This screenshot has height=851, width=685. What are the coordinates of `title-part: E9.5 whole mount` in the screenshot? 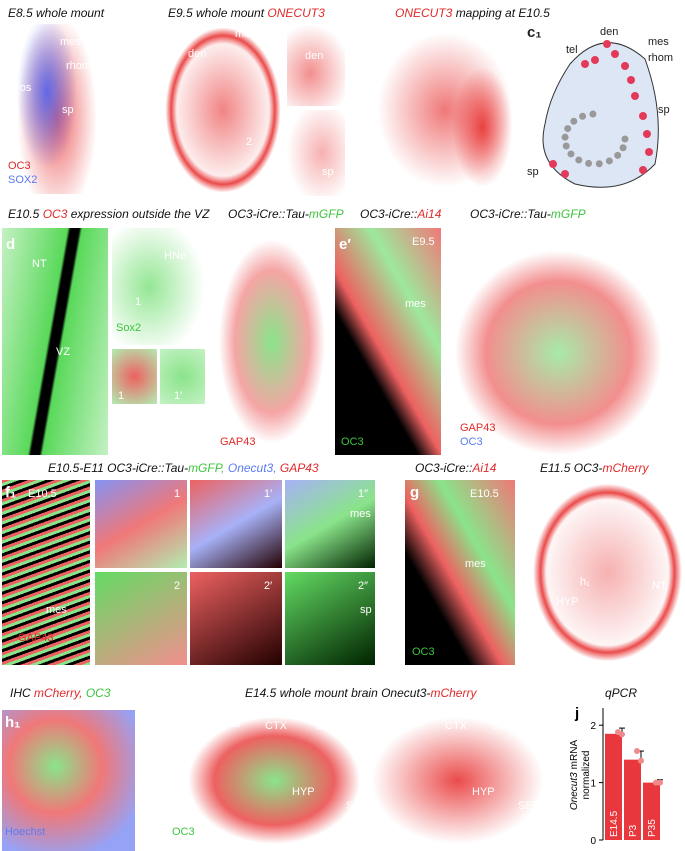 It's located at (216, 13).